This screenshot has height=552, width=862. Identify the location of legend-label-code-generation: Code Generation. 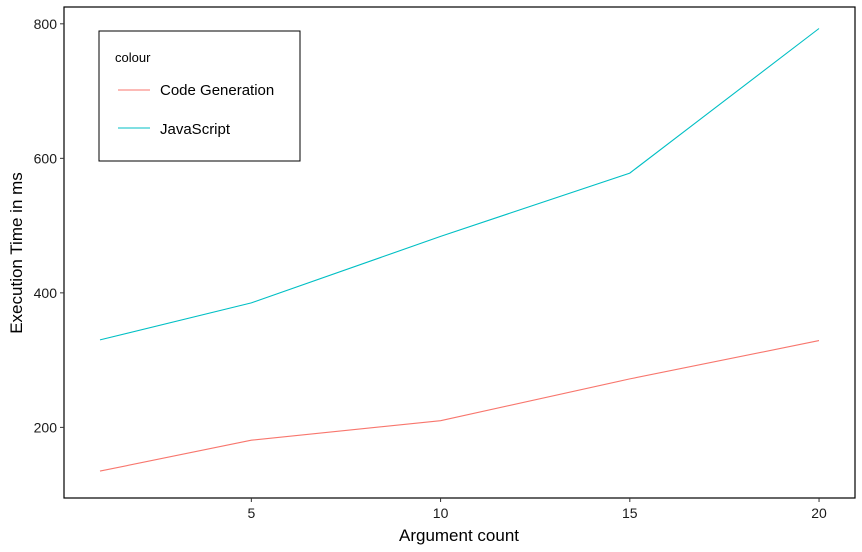
(217, 90).